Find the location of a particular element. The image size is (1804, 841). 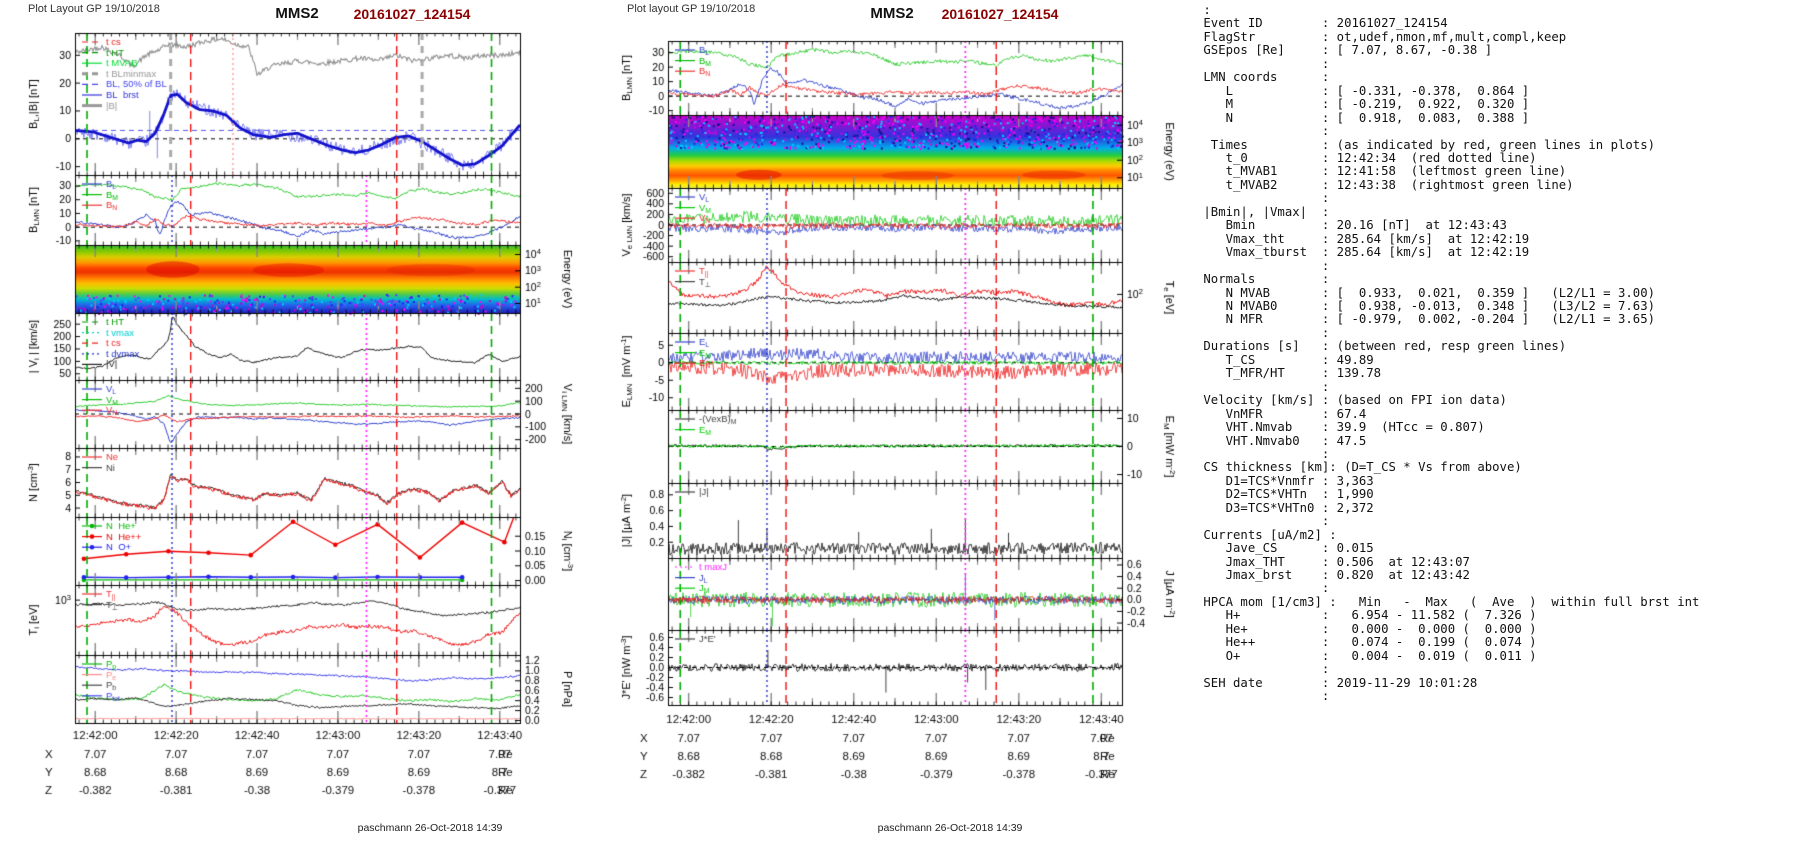

left-plot-footer: paschmann 26-Oct-2018 14:39 is located at coordinates (430, 828).